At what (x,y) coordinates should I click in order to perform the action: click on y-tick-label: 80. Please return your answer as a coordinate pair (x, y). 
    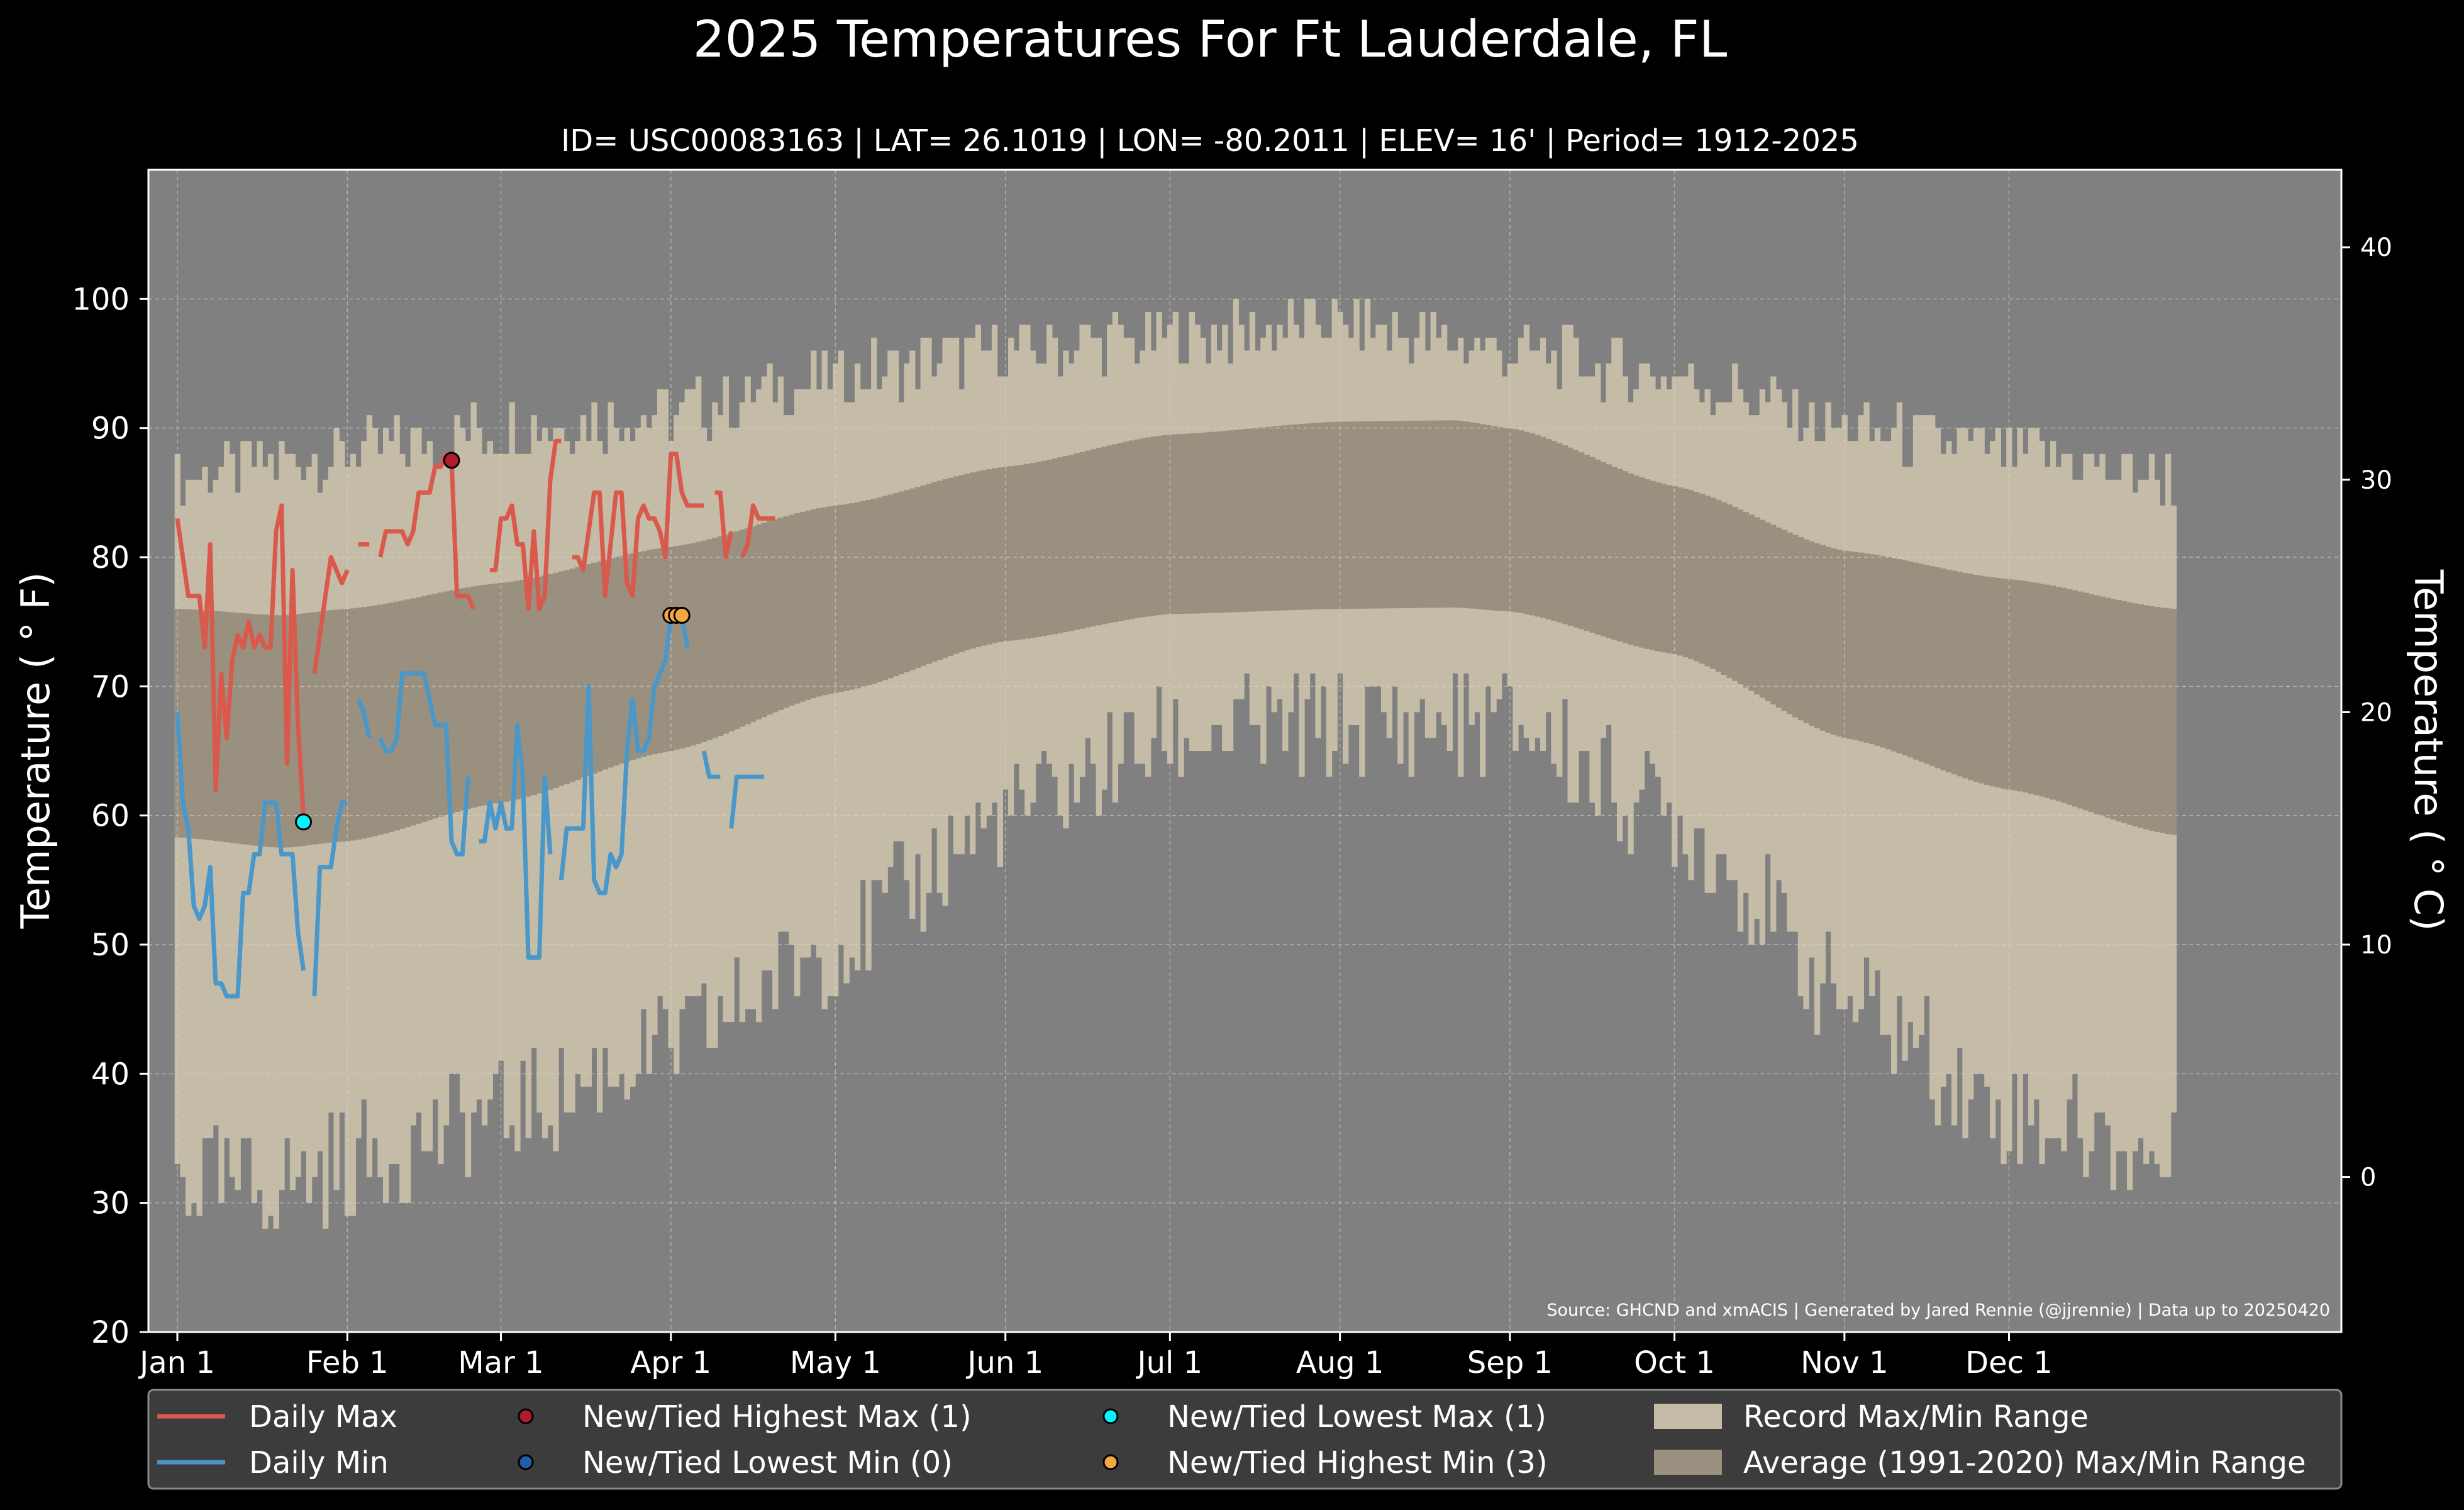
    Looking at the image, I should click on (110, 557).